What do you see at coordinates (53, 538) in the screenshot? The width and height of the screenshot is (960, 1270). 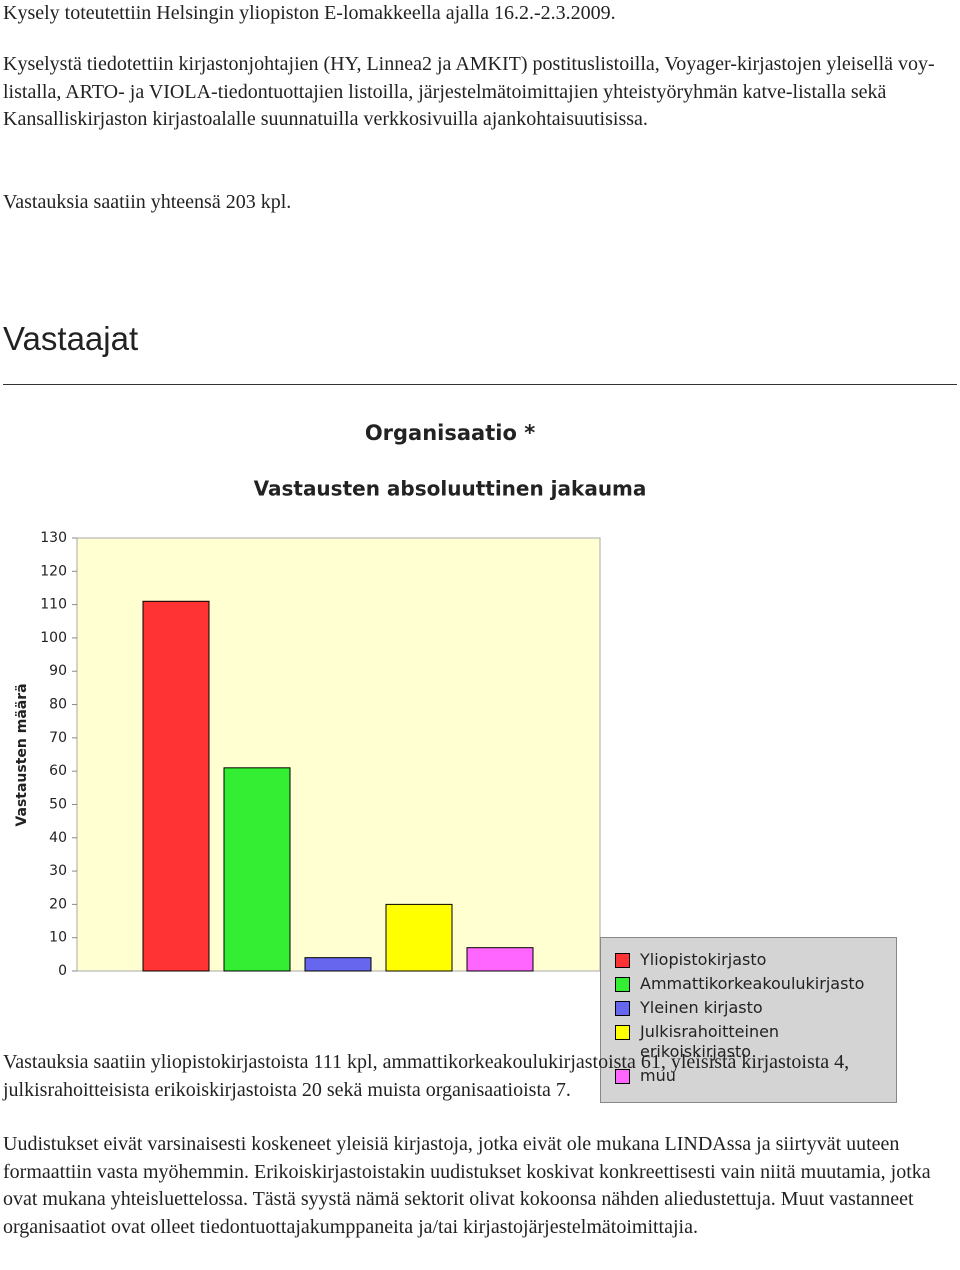 I see `y-tick-label: 130` at bounding box center [53, 538].